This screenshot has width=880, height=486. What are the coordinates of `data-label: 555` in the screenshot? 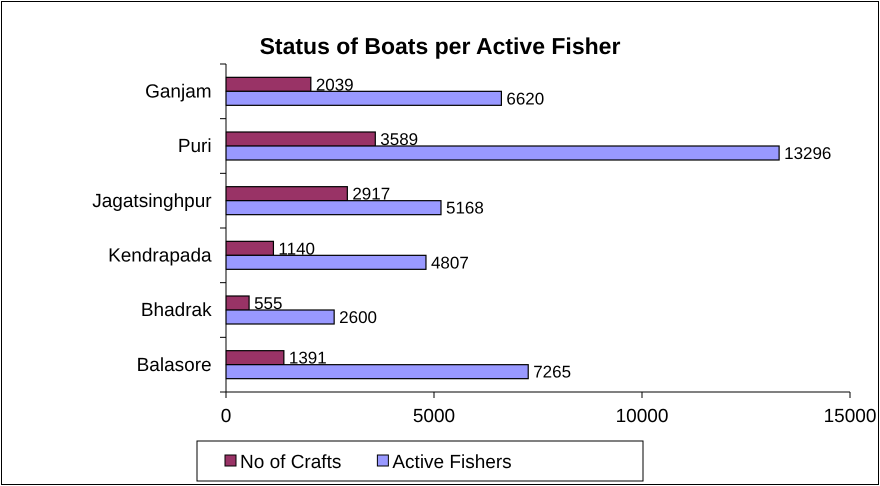 It's located at (268, 303).